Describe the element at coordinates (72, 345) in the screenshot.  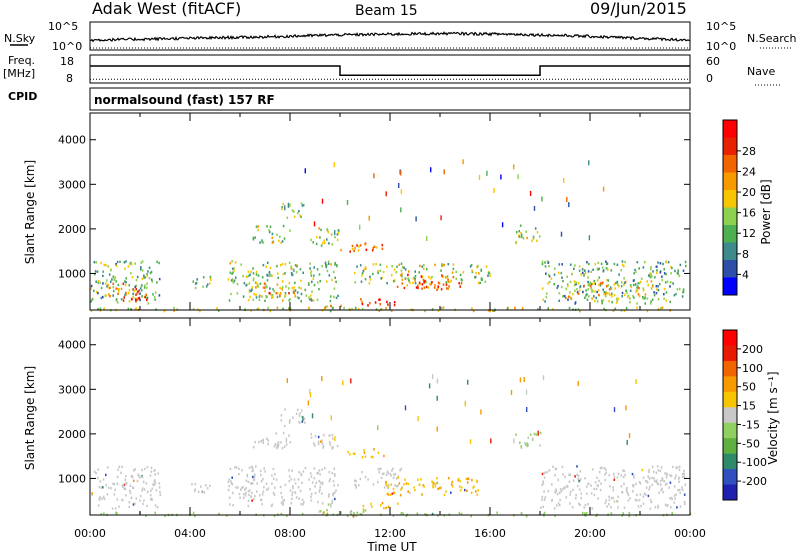
I see `y-tick-label: 4000` at that location.